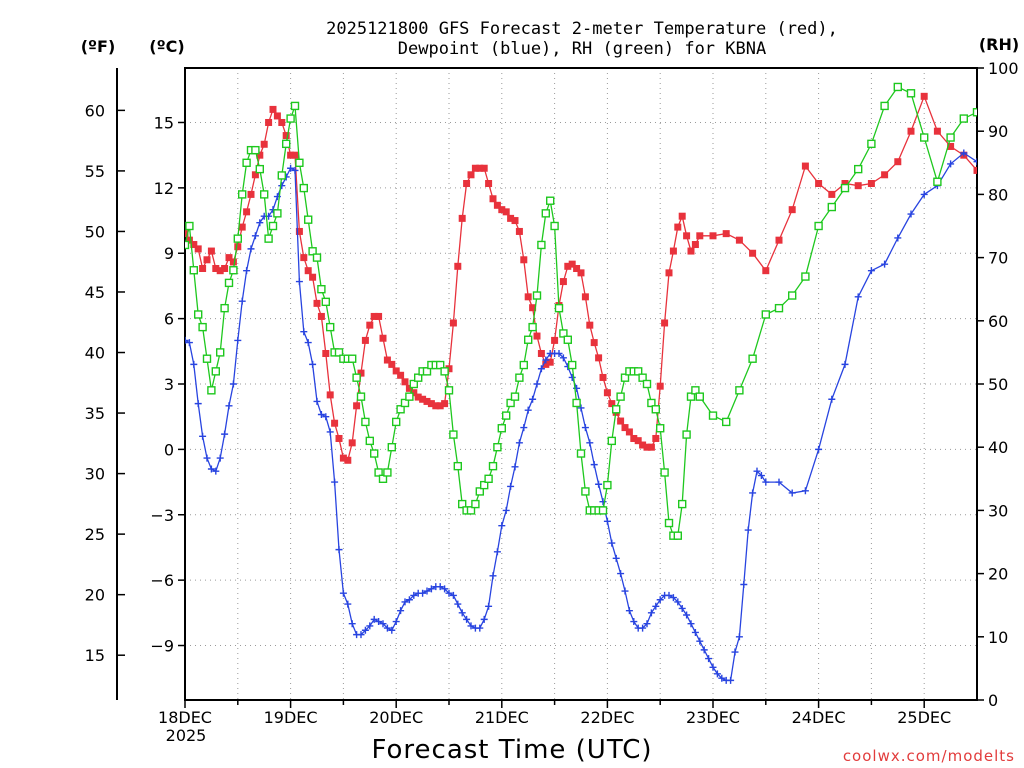  I want to click on celsius-tick-label: 0, so click(169, 449).